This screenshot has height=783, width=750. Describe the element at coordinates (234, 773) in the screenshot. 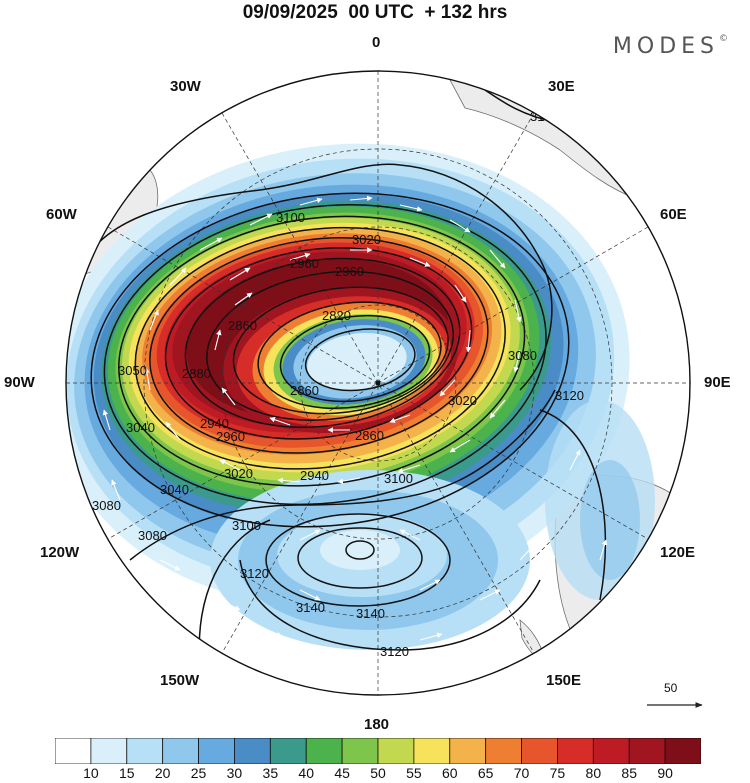

I see `colorbar-tick-label: 30` at that location.